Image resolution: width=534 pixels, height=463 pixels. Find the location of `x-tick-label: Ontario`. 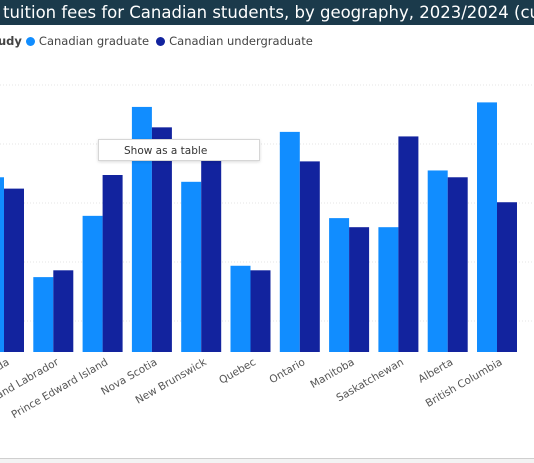

x-tick-label: Ontario is located at coordinates (287, 371).